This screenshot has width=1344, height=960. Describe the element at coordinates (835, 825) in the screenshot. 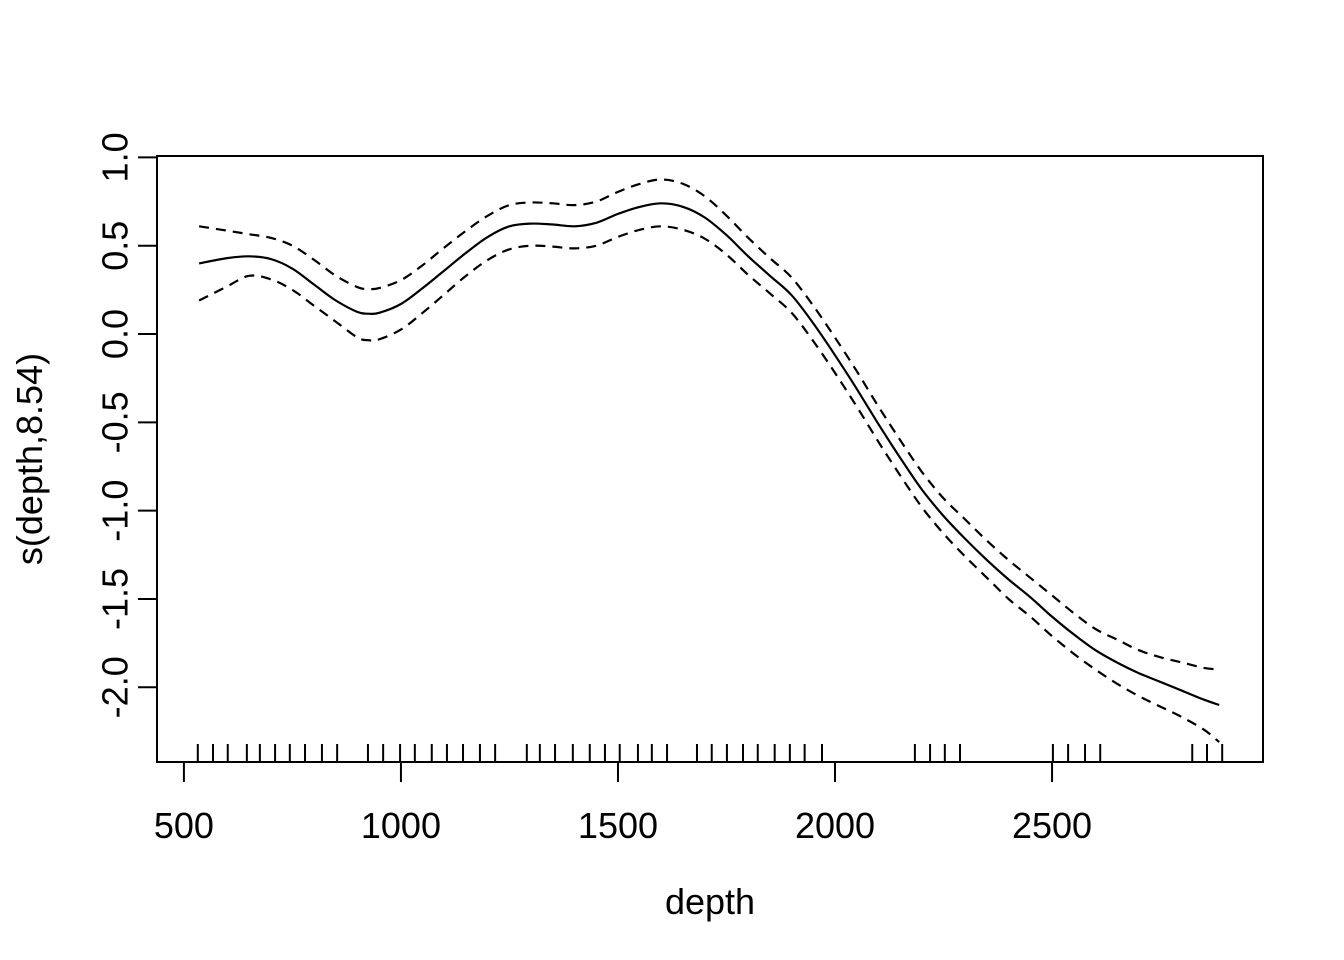

I see `x-tick-label: 2000` at that location.